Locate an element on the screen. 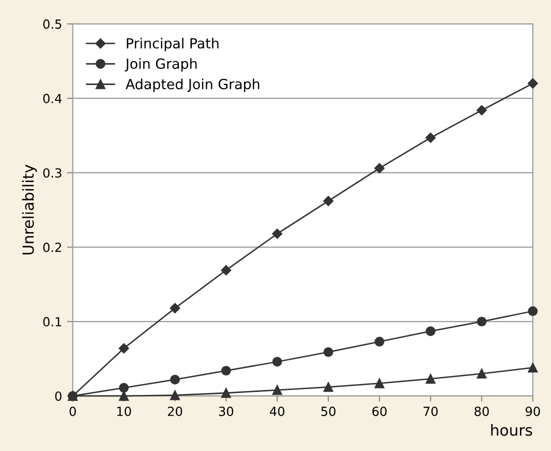 This screenshot has height=451, width=551. y-tick-label: 0.4 is located at coordinates (52, 99).